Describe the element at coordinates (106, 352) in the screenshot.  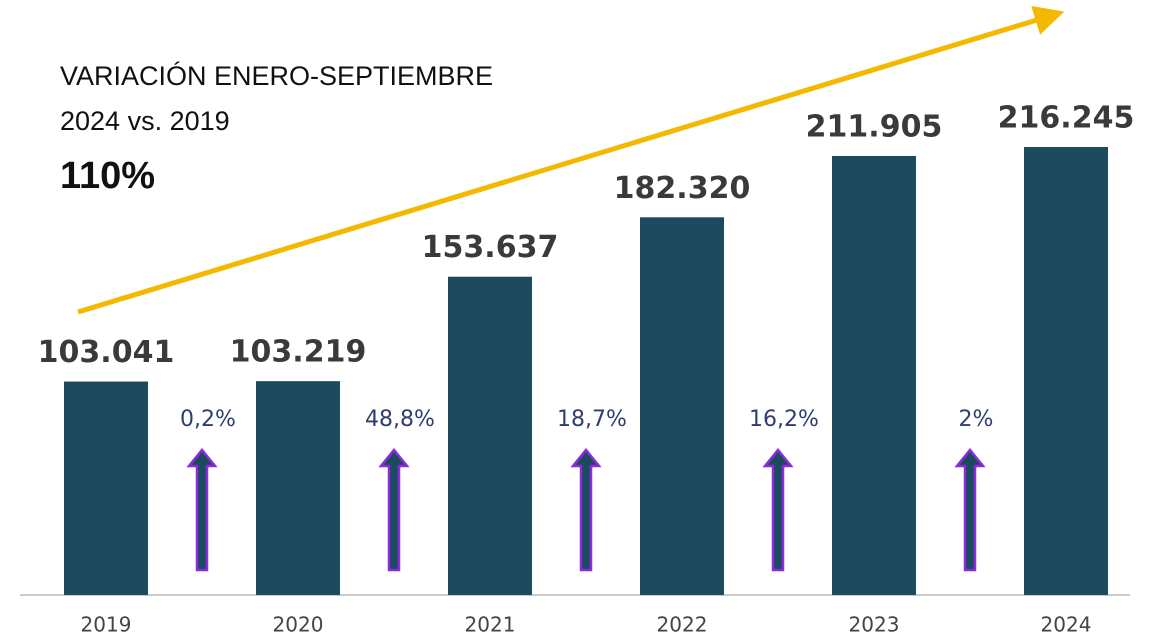
I see `value-label: 103.041` at that location.